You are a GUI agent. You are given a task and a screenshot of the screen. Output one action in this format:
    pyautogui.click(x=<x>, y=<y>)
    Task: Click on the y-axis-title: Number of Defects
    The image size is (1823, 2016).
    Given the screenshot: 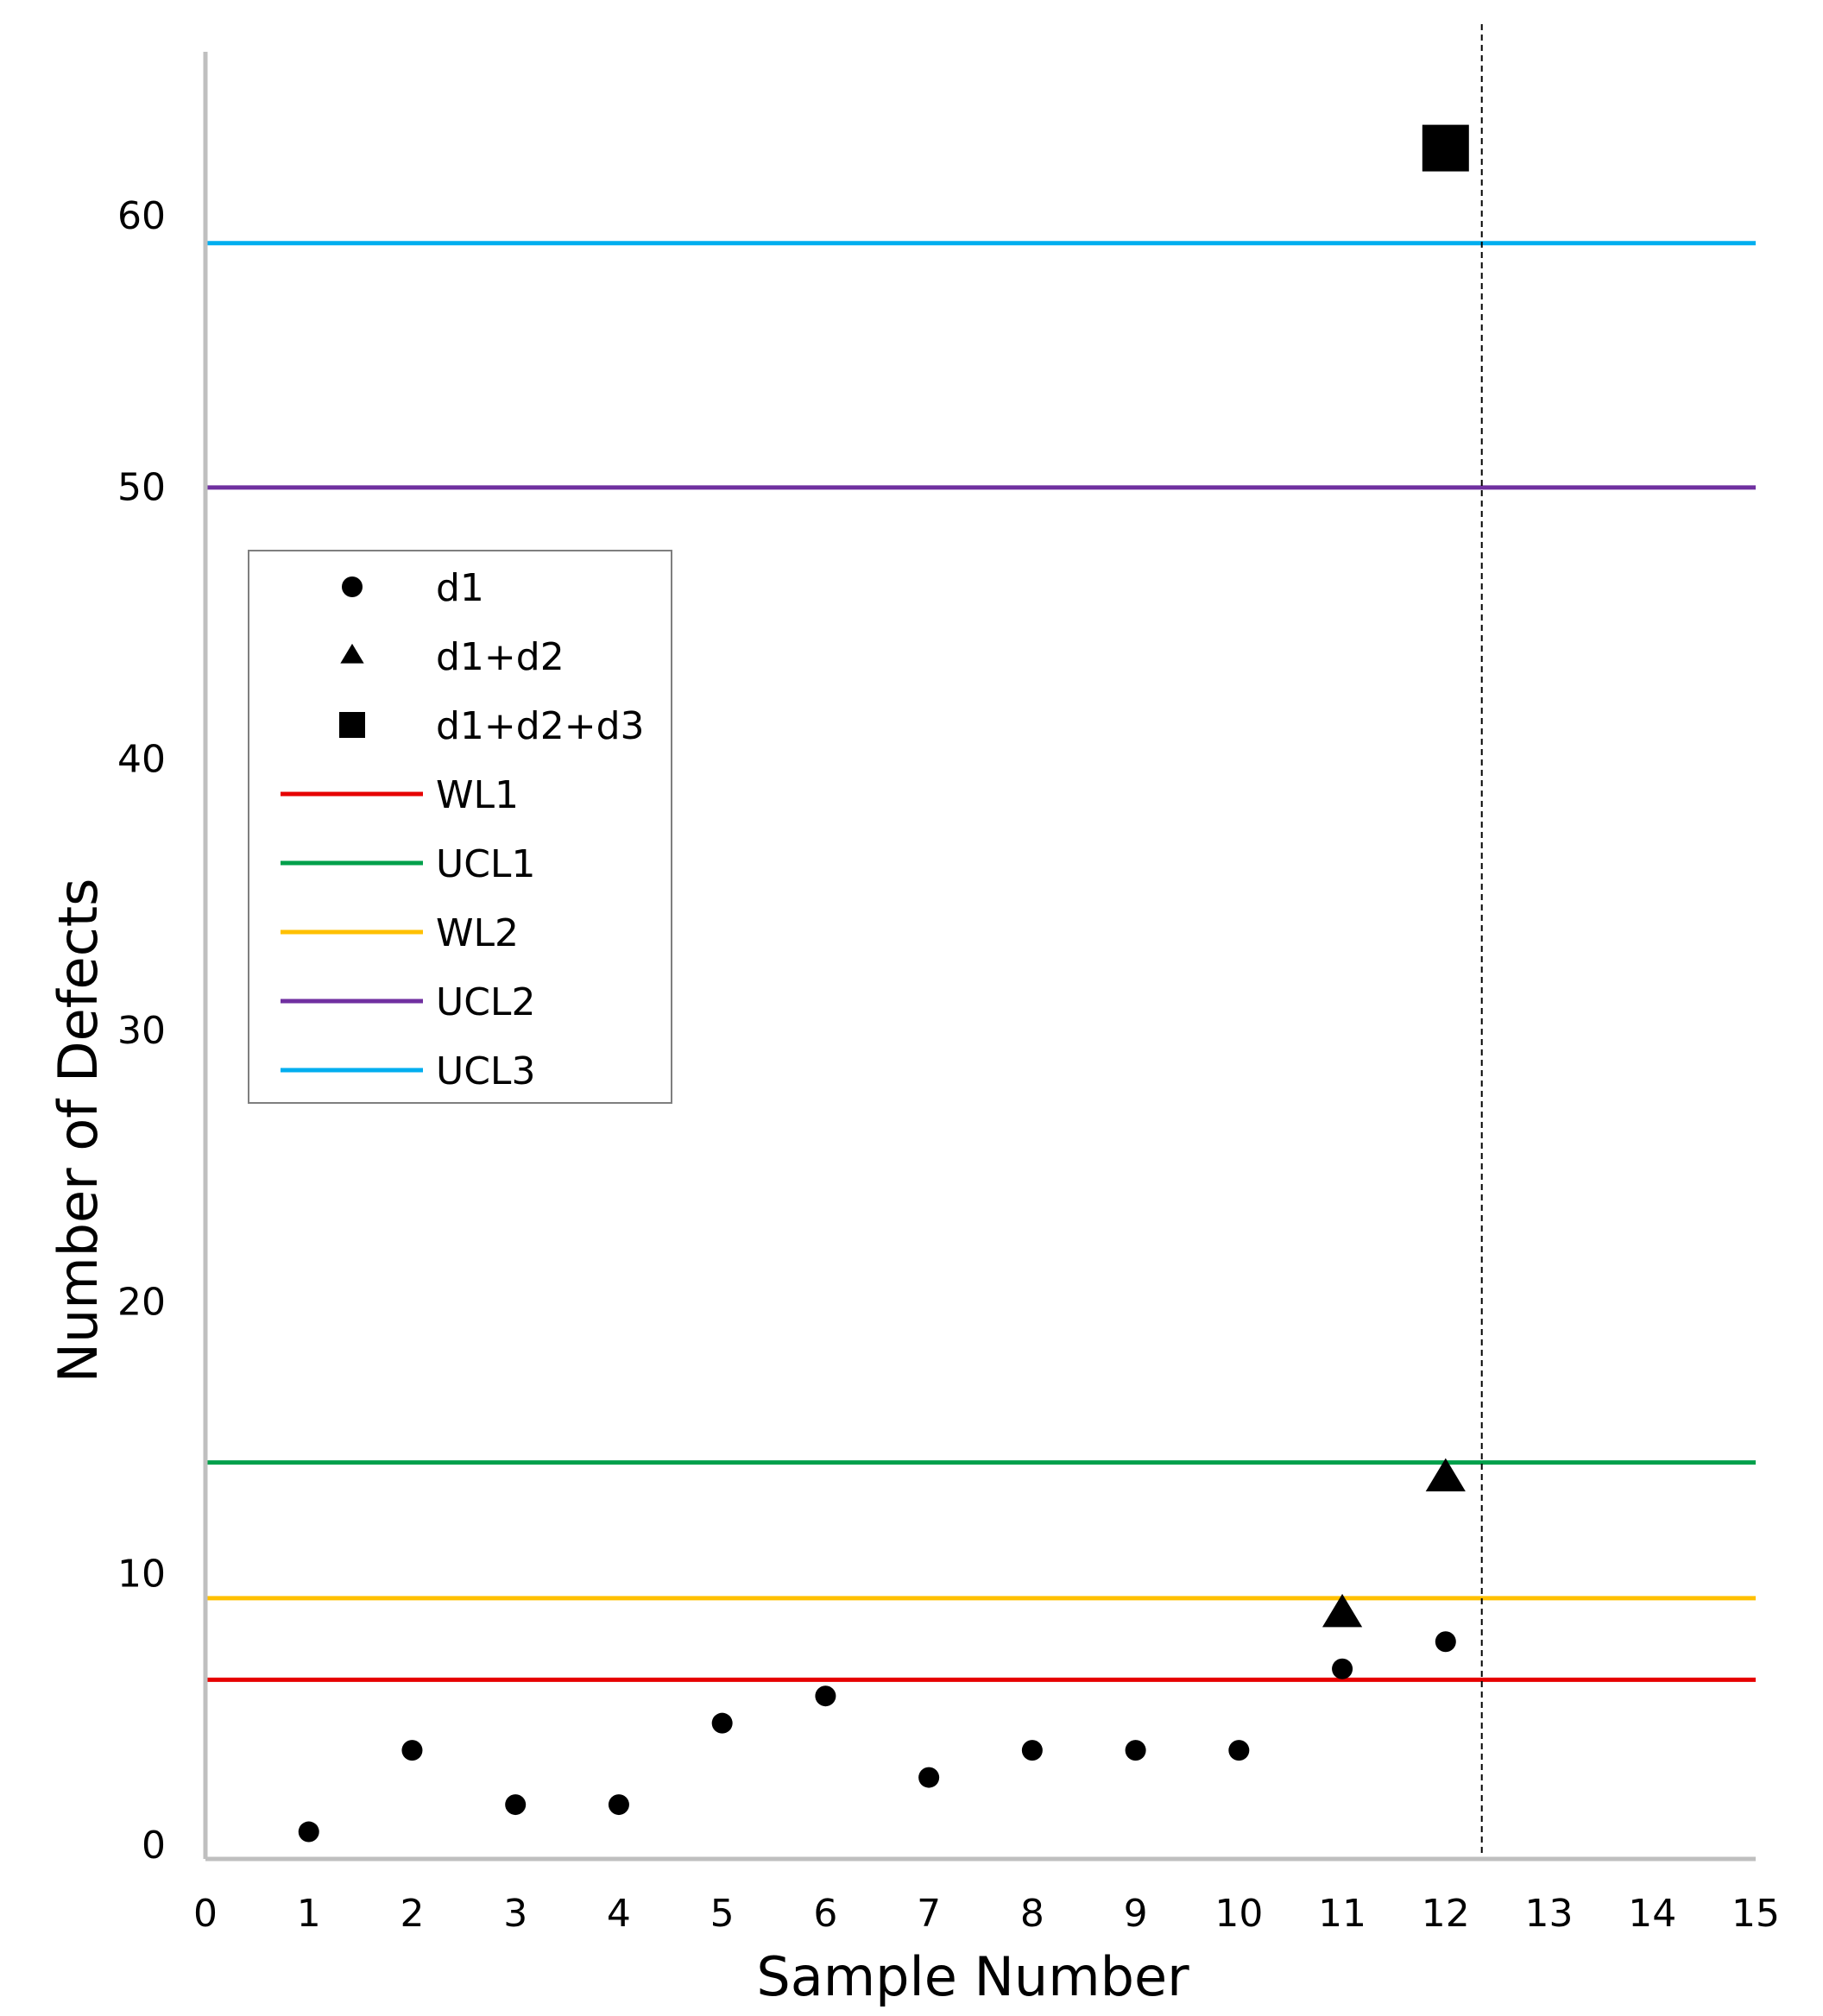 What is the action you would take?
    pyautogui.click(x=78, y=1131)
    